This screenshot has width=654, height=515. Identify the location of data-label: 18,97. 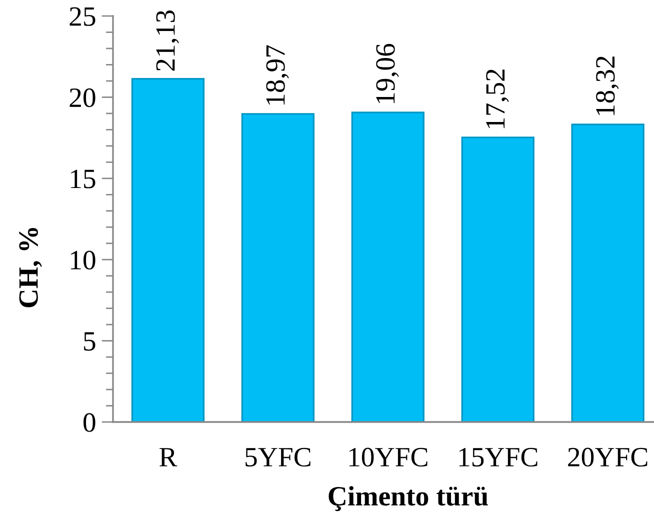
(277, 75).